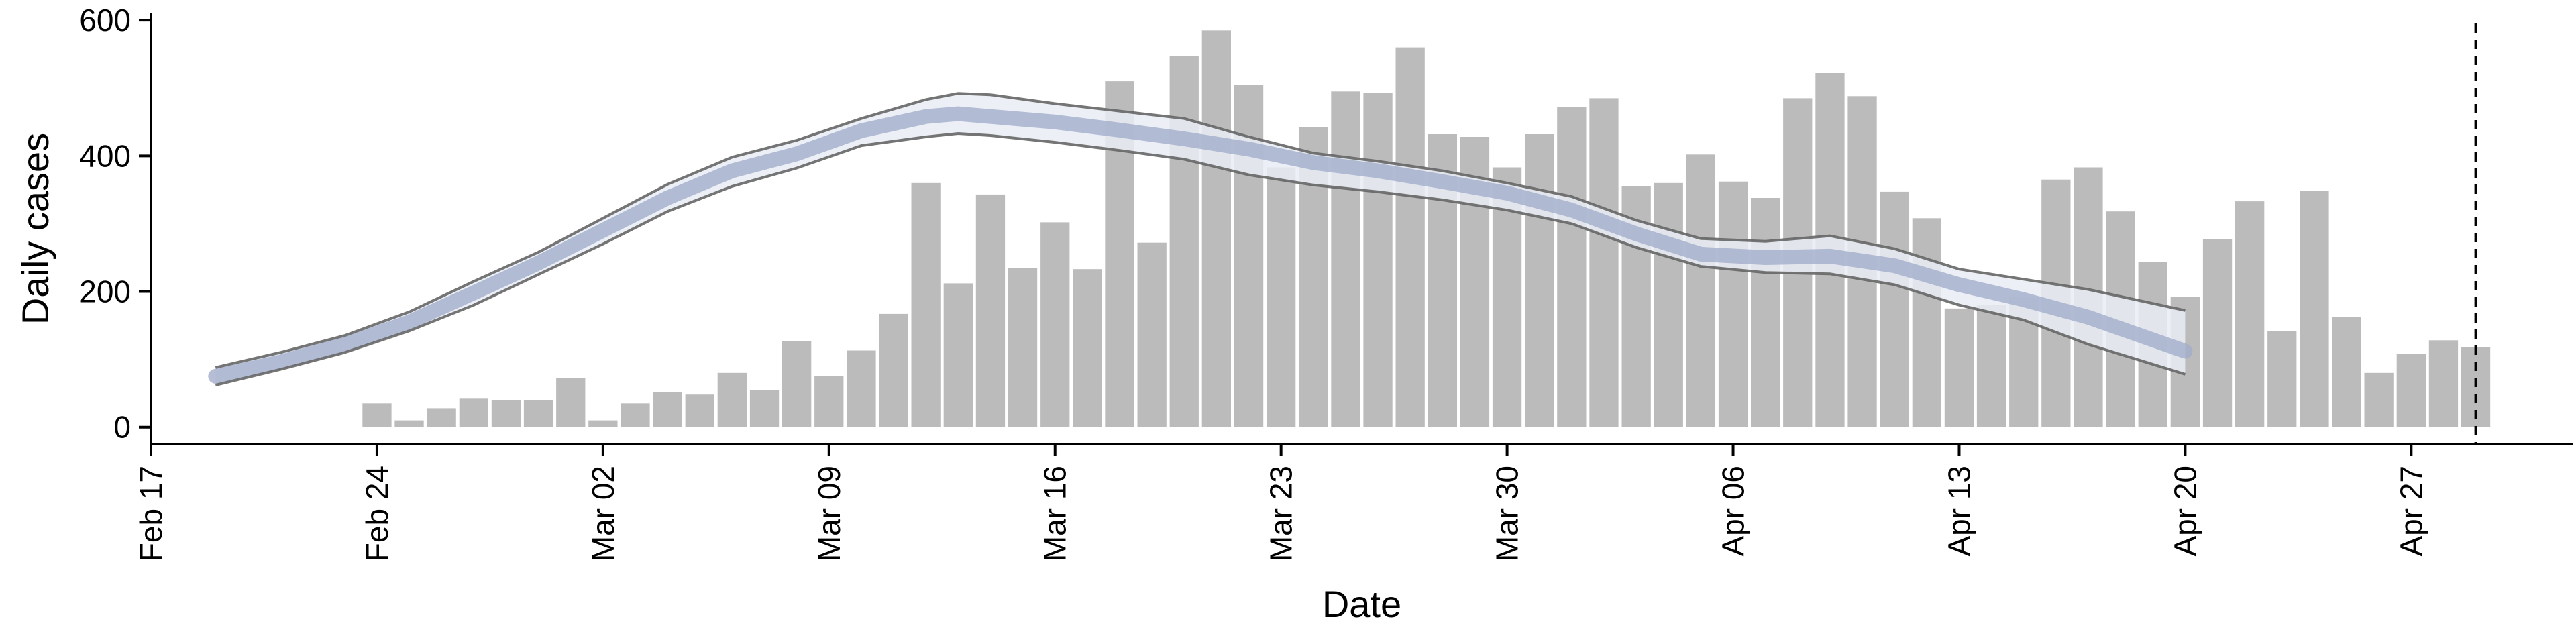  I want to click on x-tick-label: Apr 27, so click(2411, 511).